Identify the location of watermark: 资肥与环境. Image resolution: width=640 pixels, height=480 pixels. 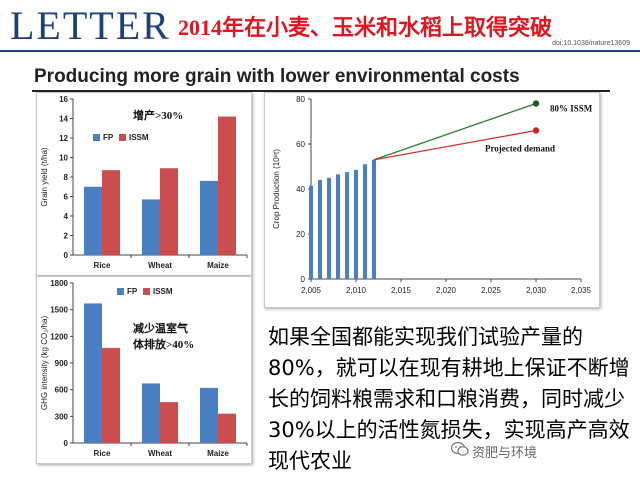
(505, 453).